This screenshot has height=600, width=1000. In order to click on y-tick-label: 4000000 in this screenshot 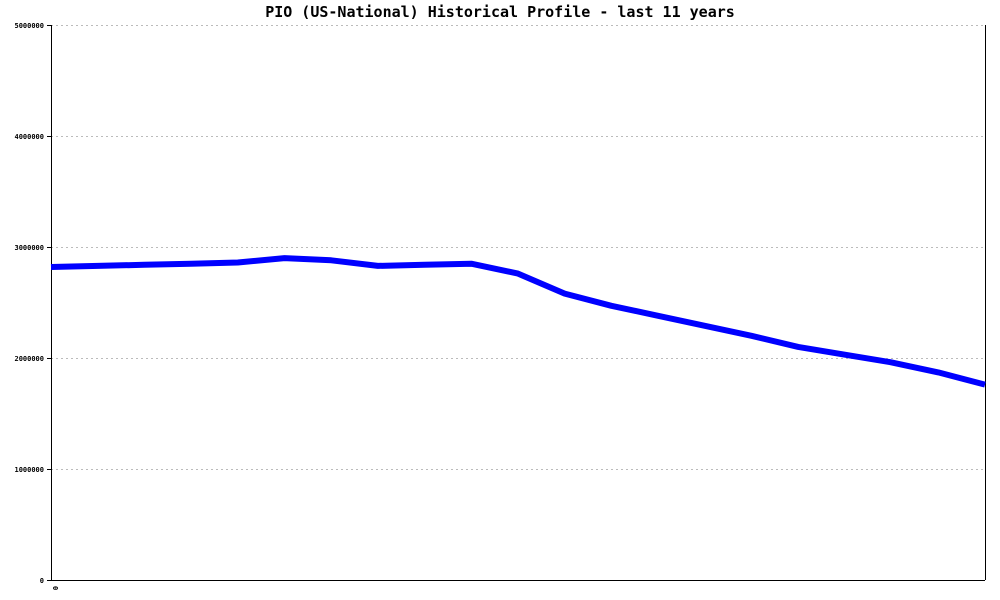, I will do `click(29, 137)`.